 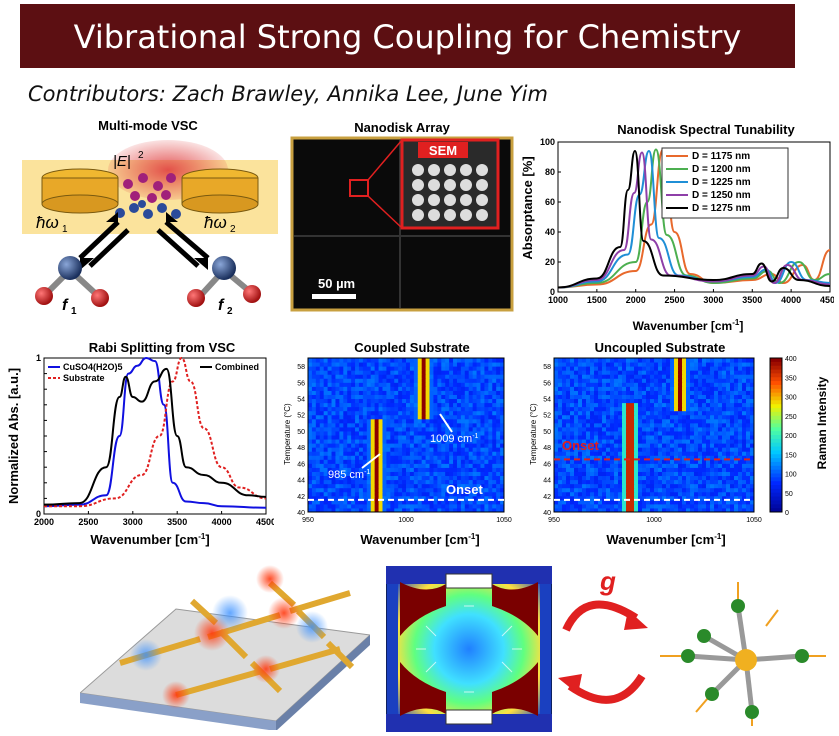 What do you see at coordinates (581, 445) in the screenshot?
I see `uncoupled-onset-label: Onset` at bounding box center [581, 445].